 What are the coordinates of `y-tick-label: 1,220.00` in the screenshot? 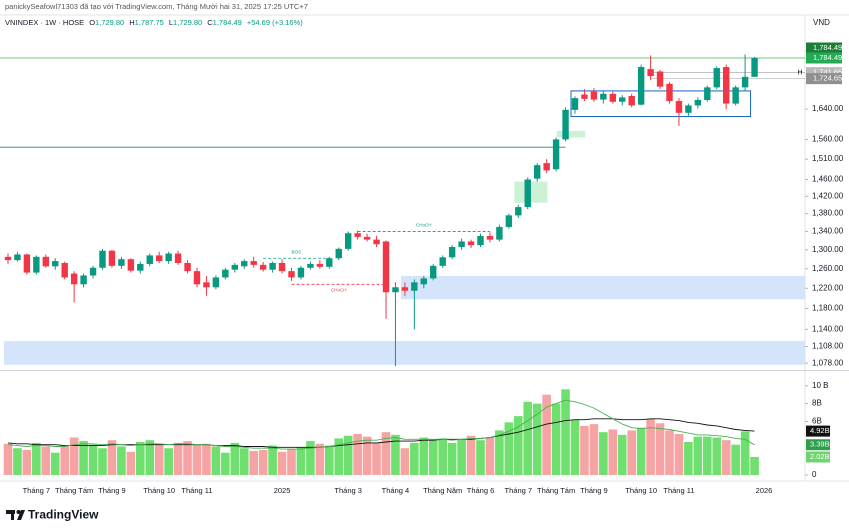 It's located at (828, 287).